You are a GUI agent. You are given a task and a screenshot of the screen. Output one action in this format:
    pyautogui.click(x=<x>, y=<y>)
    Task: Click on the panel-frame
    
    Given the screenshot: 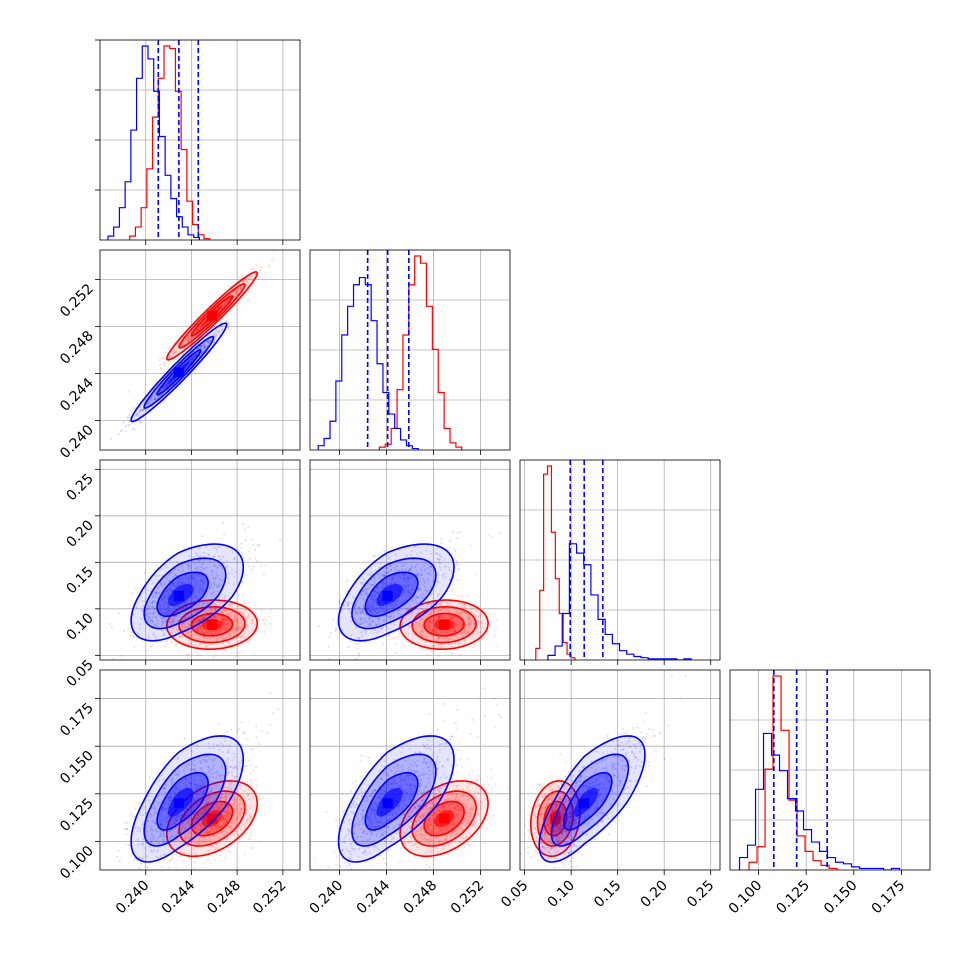 What is the action you would take?
    pyautogui.click(x=620, y=560)
    